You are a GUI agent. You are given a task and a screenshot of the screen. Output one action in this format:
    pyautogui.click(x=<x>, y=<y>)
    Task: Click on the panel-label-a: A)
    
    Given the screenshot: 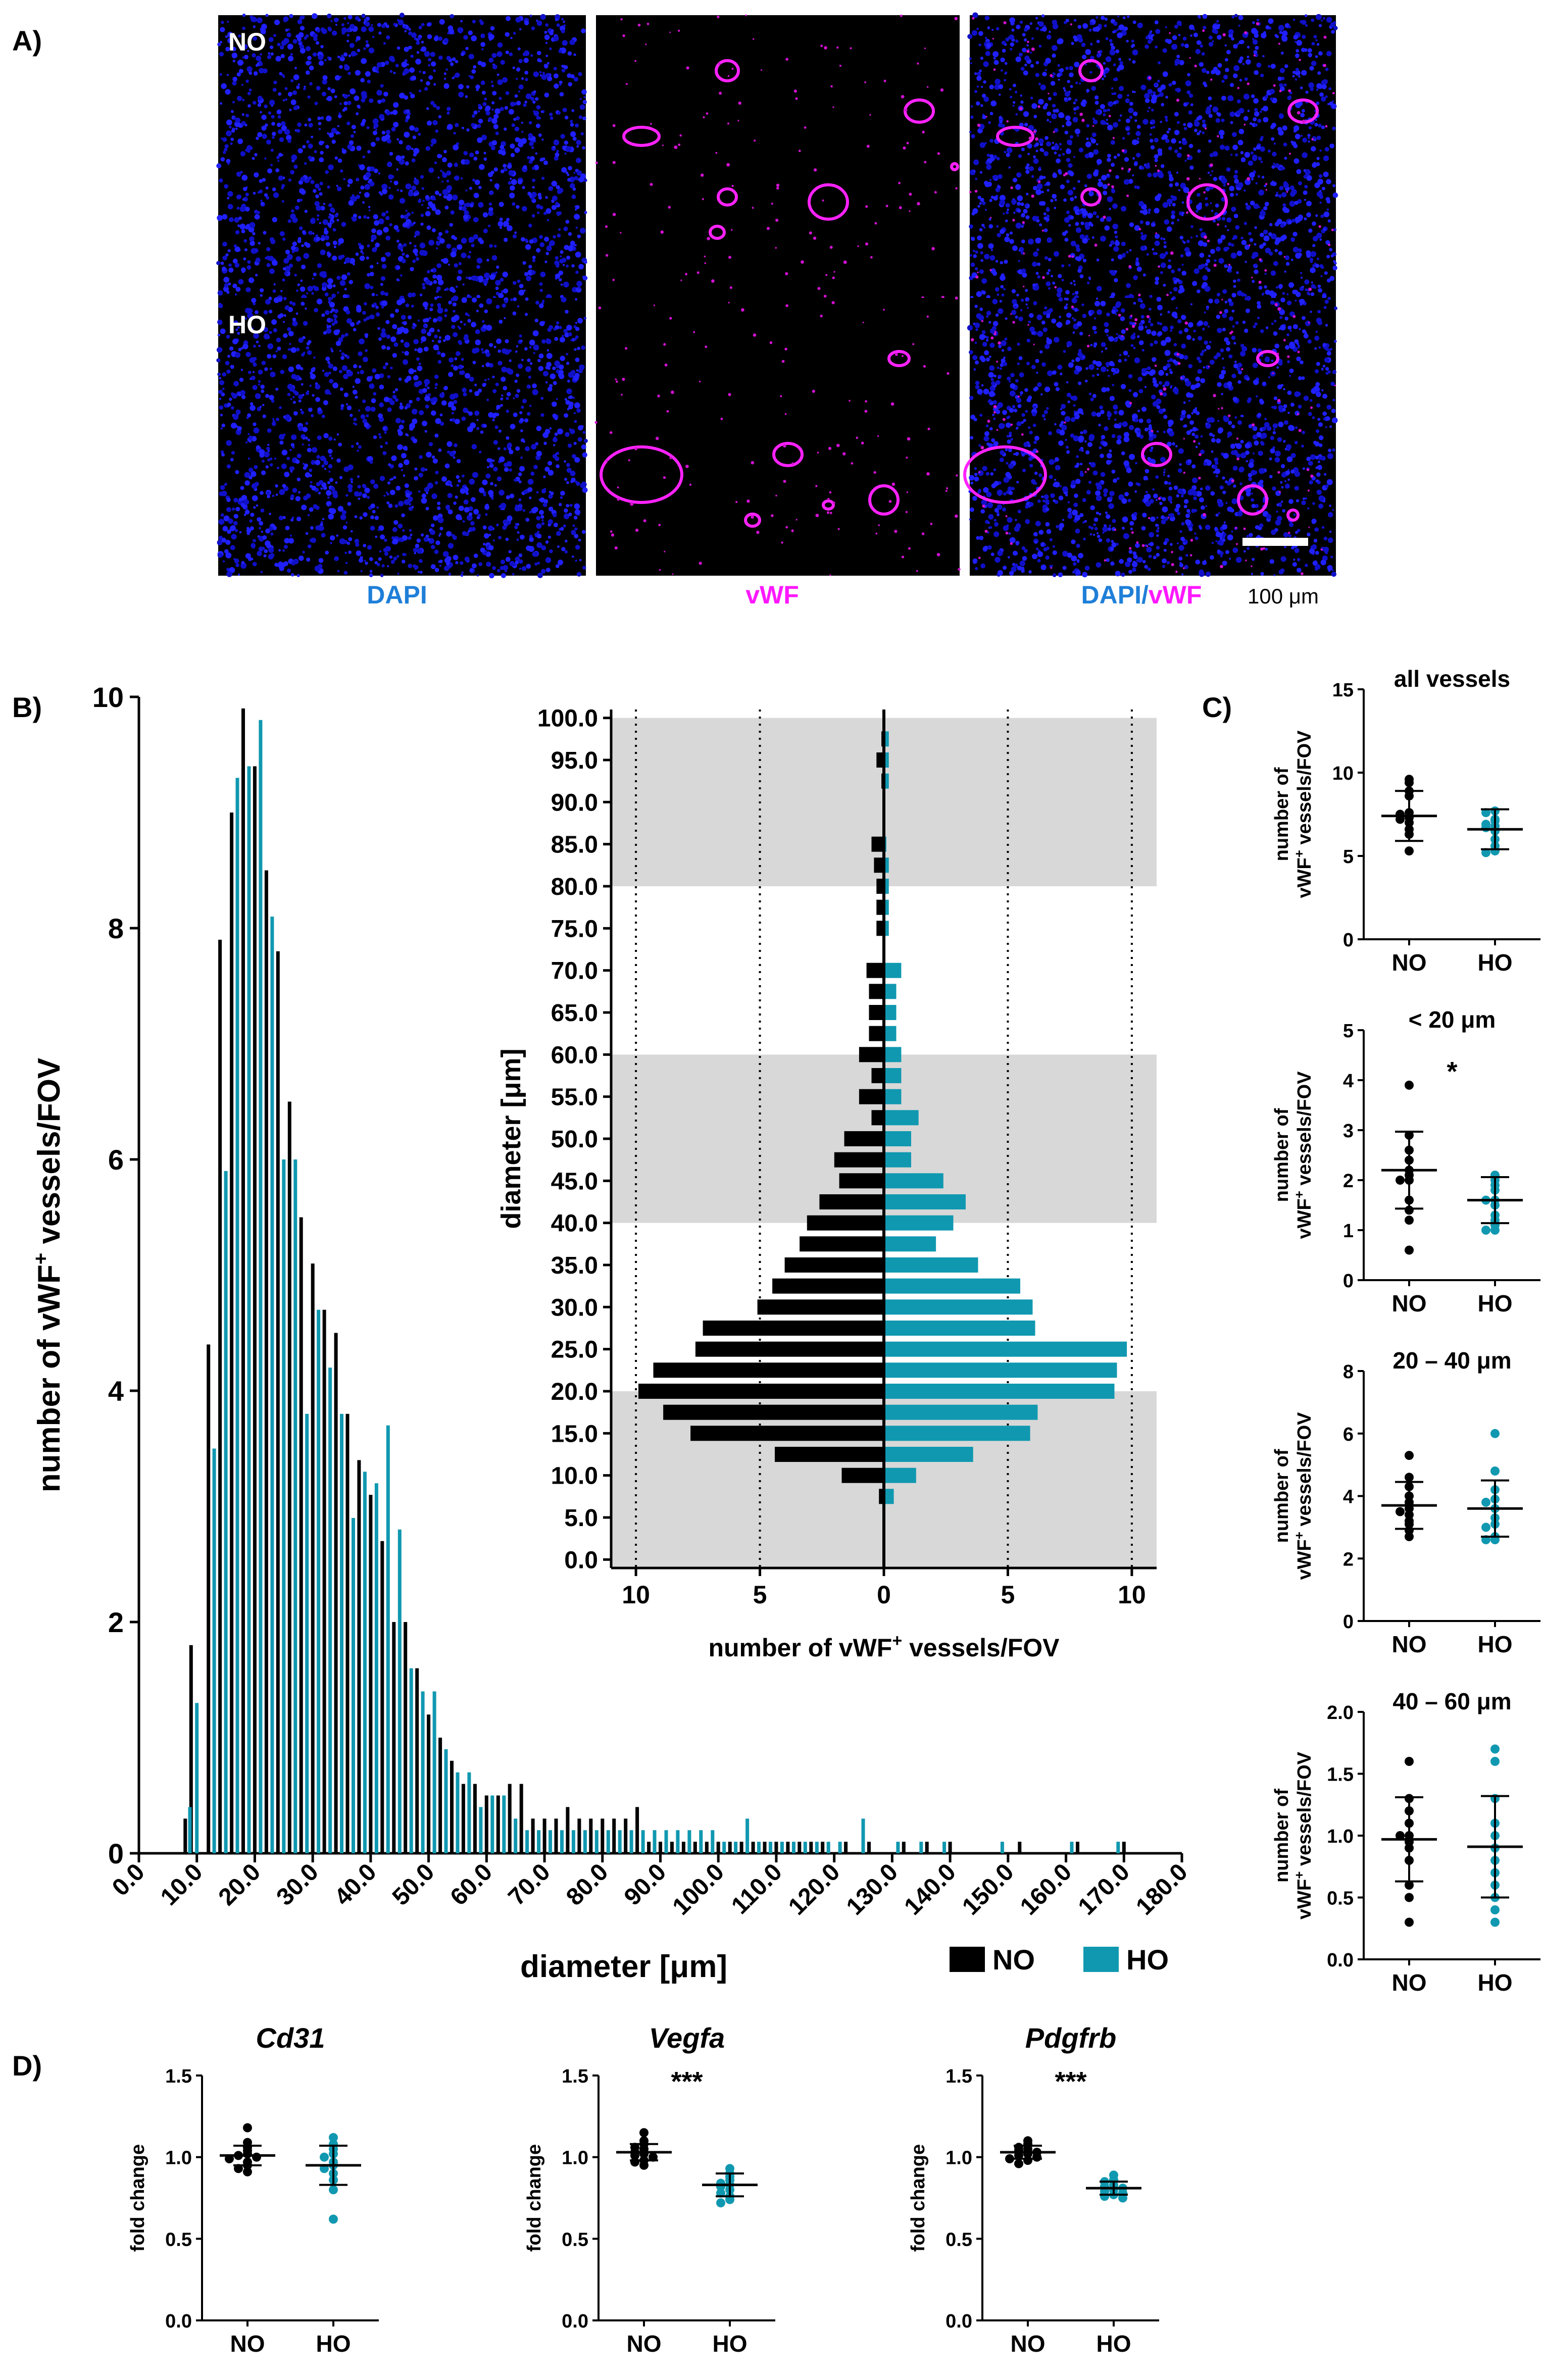 What is the action you would take?
    pyautogui.click(x=27, y=41)
    